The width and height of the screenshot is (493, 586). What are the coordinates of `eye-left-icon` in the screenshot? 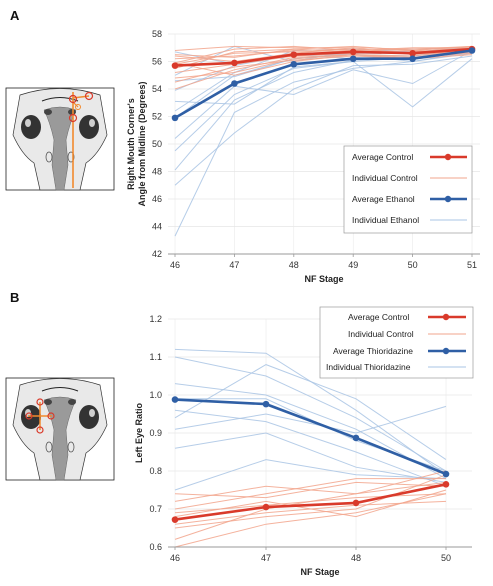 It's located at (31, 127).